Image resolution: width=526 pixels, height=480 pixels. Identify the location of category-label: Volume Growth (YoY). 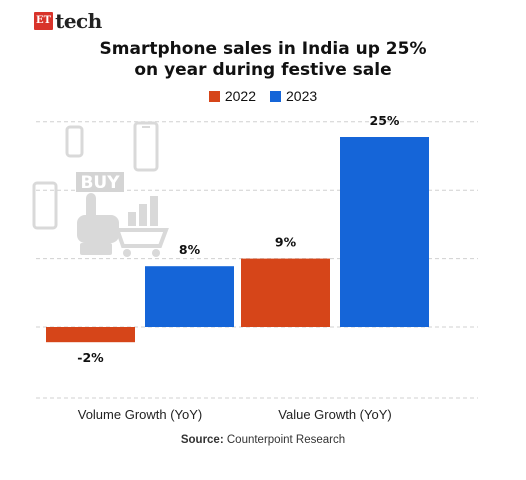
(140, 414).